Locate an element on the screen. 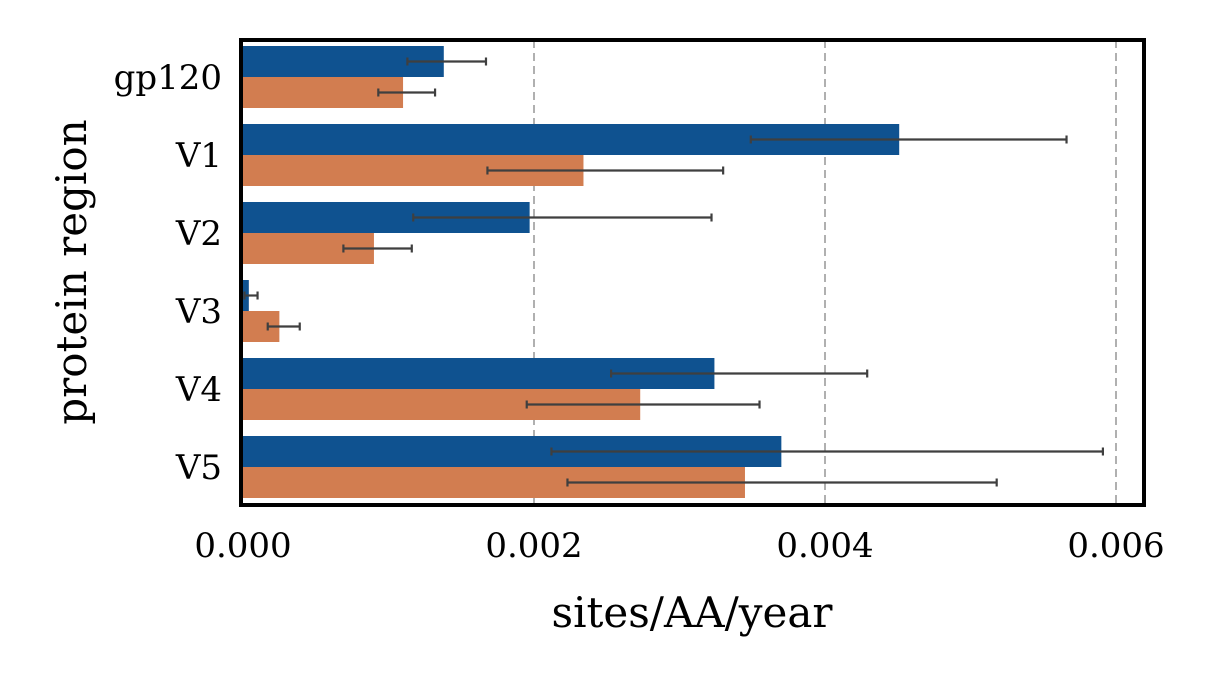 The width and height of the screenshot is (1205, 679). y-tick-label: V3 is located at coordinates (198, 312).